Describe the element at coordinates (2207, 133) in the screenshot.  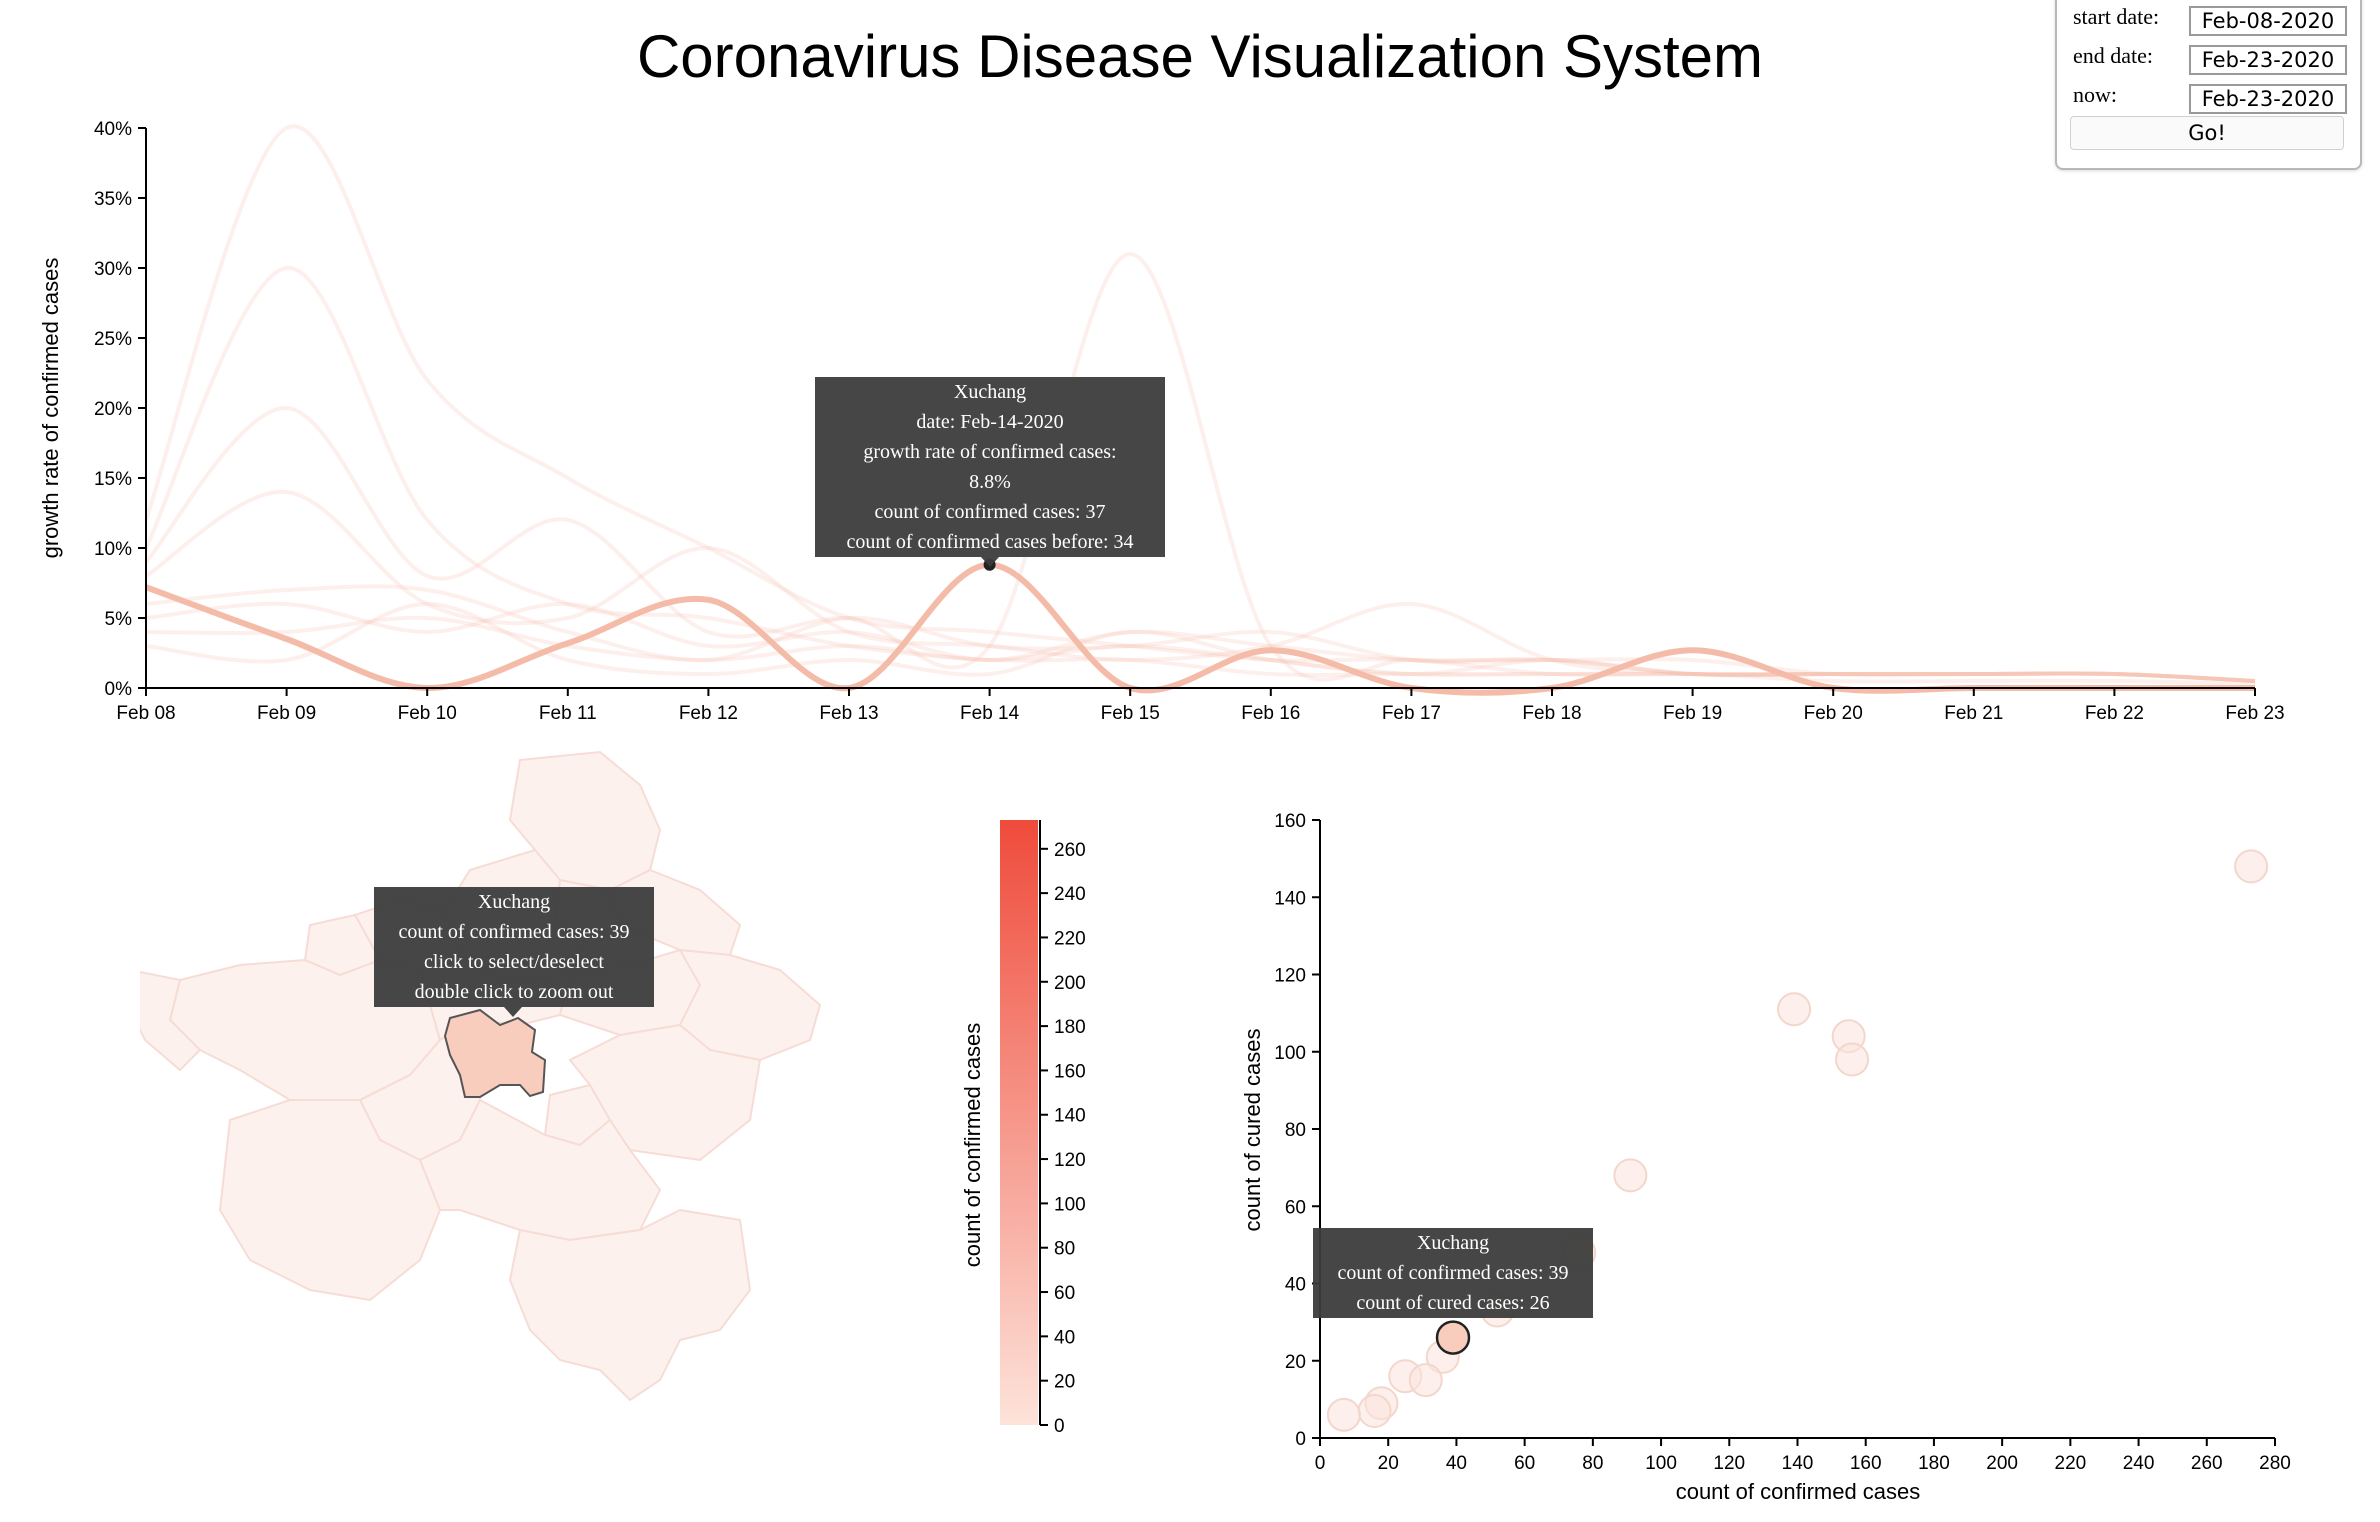
I see `go-button: Go!` at that location.